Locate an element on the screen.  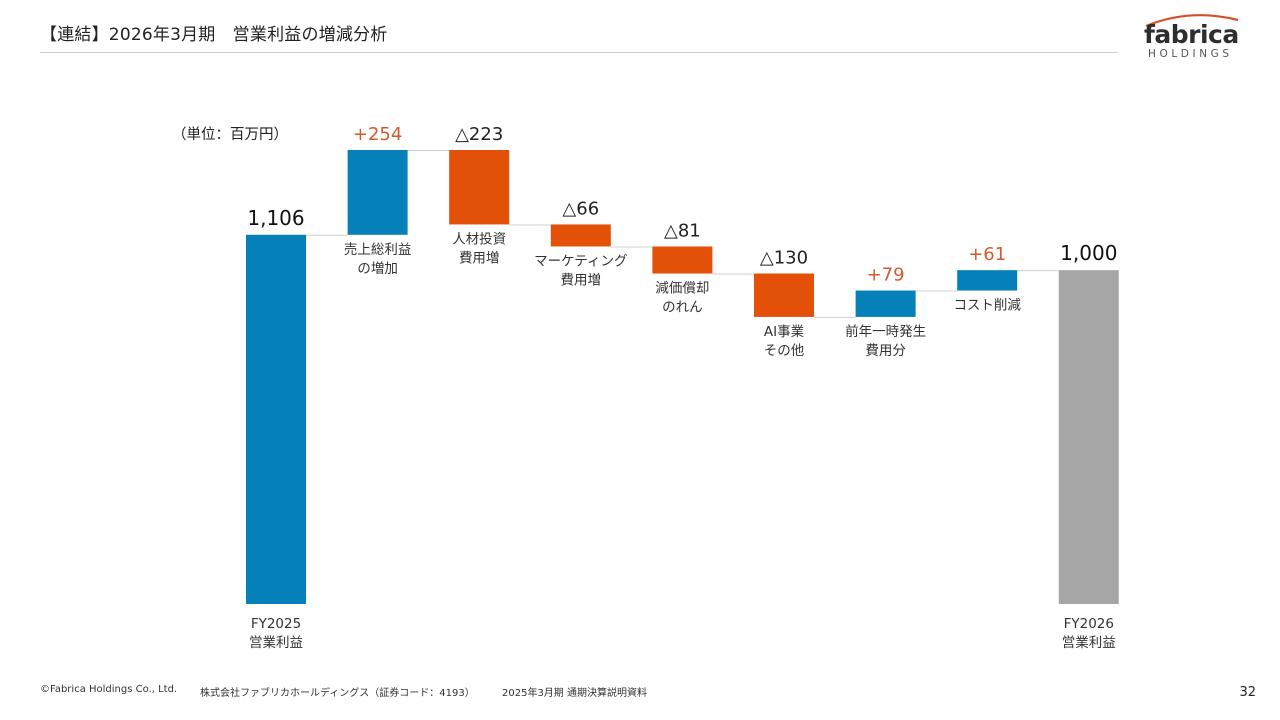
page-number: 32 is located at coordinates (1247, 692).